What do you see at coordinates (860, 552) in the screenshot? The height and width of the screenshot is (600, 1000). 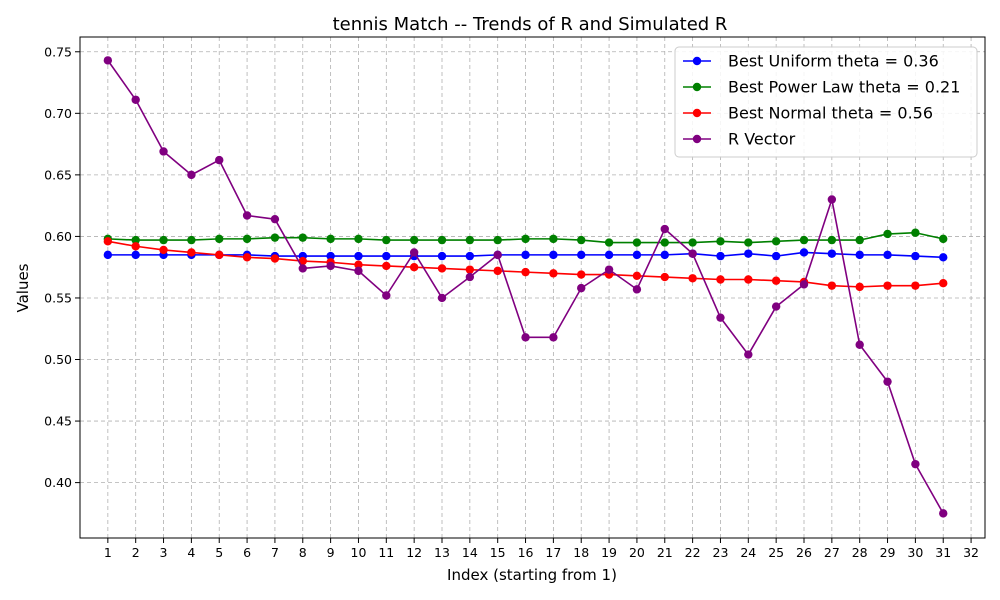 I see `x-tick-label: 28` at bounding box center [860, 552].